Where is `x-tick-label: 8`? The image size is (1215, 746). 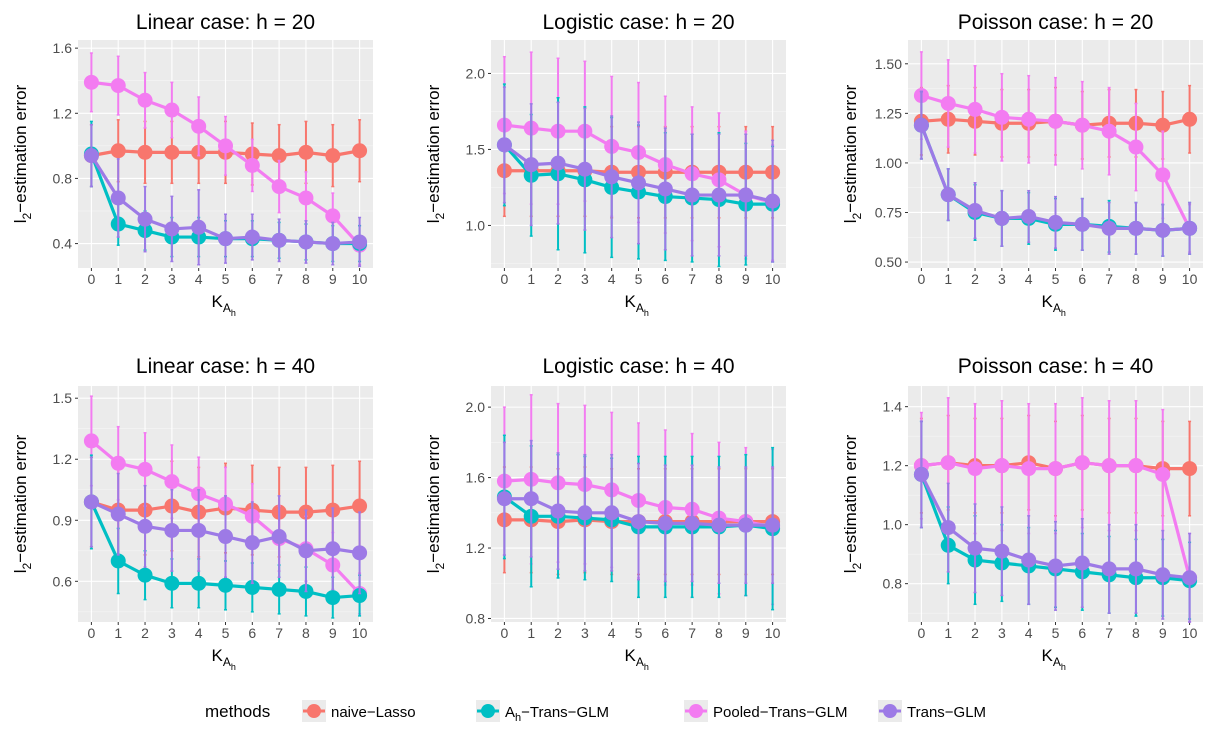
x-tick-label: 8 is located at coordinates (306, 279).